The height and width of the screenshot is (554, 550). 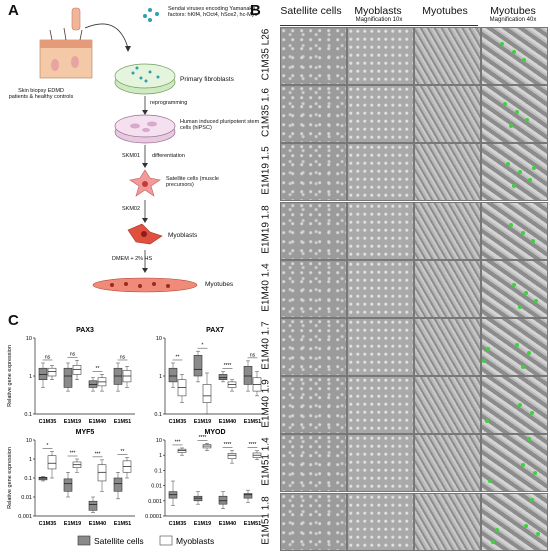 What do you see at coordinates (25, 517) in the screenshot?
I see `y-tick-label: 0.001` at bounding box center [25, 517].